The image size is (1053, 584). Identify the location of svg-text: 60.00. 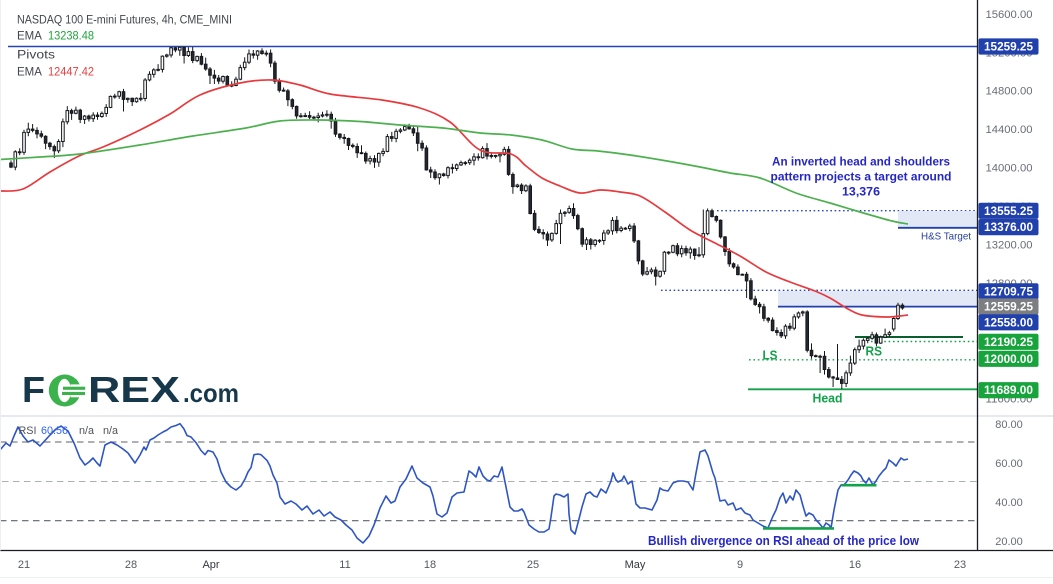
(1009, 464).